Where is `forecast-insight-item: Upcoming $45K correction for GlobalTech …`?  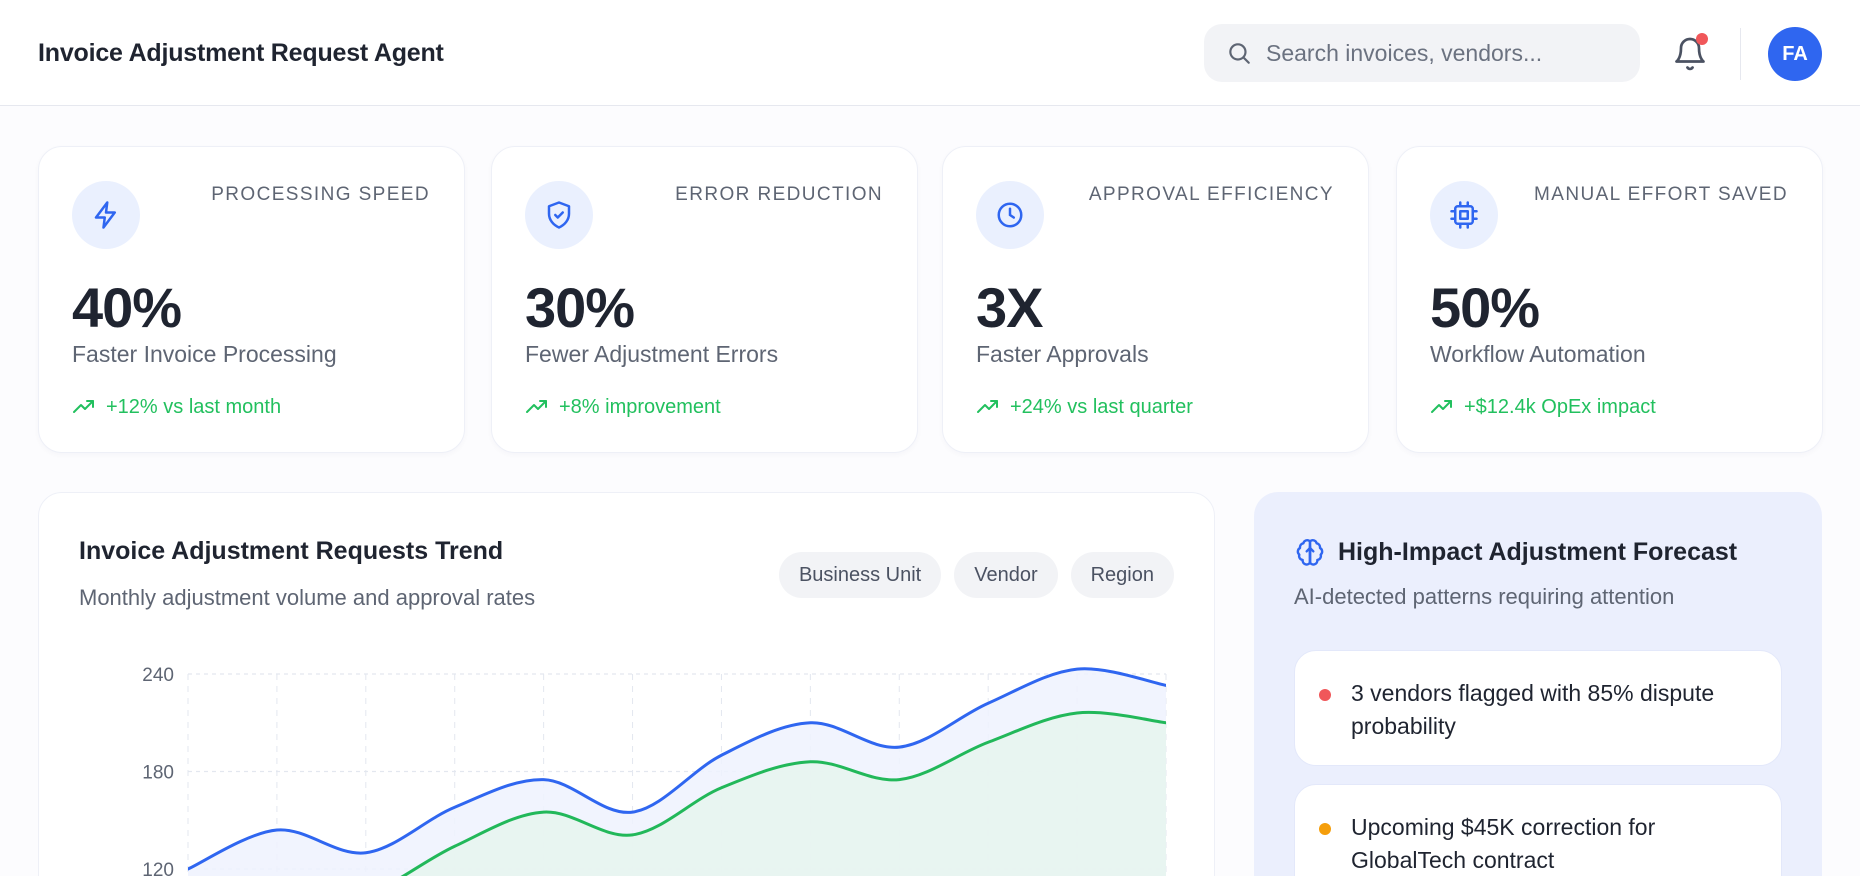
forecast-insight-item: Upcoming $45K correction for GlobalTech … is located at coordinates (1538, 830).